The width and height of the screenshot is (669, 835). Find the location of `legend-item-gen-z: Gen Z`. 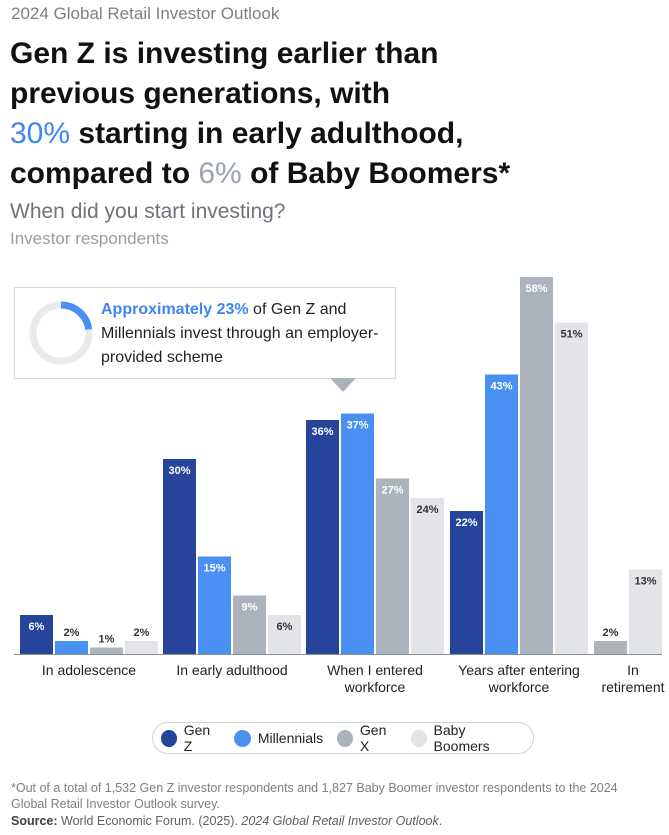

legend-item-gen-z: Gen Z is located at coordinates (190, 738).